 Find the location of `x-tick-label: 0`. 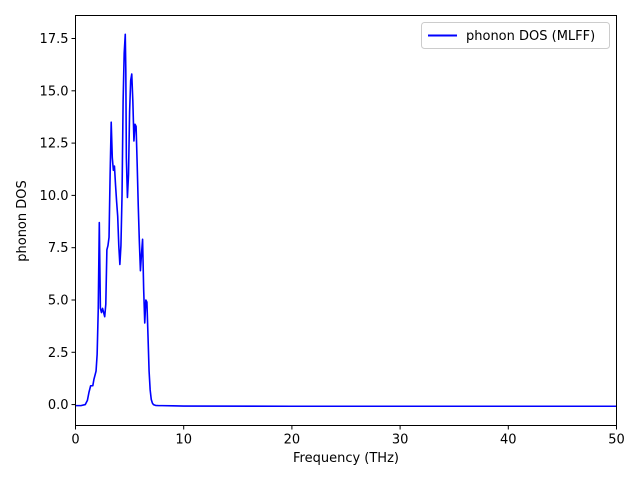

x-tick-label: 0 is located at coordinates (75, 440).